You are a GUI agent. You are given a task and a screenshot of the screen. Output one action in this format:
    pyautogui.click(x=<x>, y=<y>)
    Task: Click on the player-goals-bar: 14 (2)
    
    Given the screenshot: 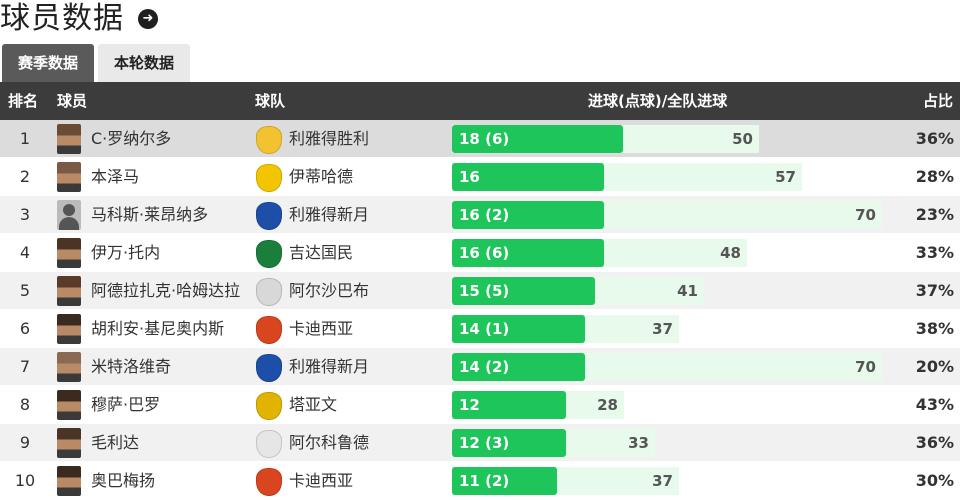 What is the action you would take?
    pyautogui.click(x=518, y=367)
    